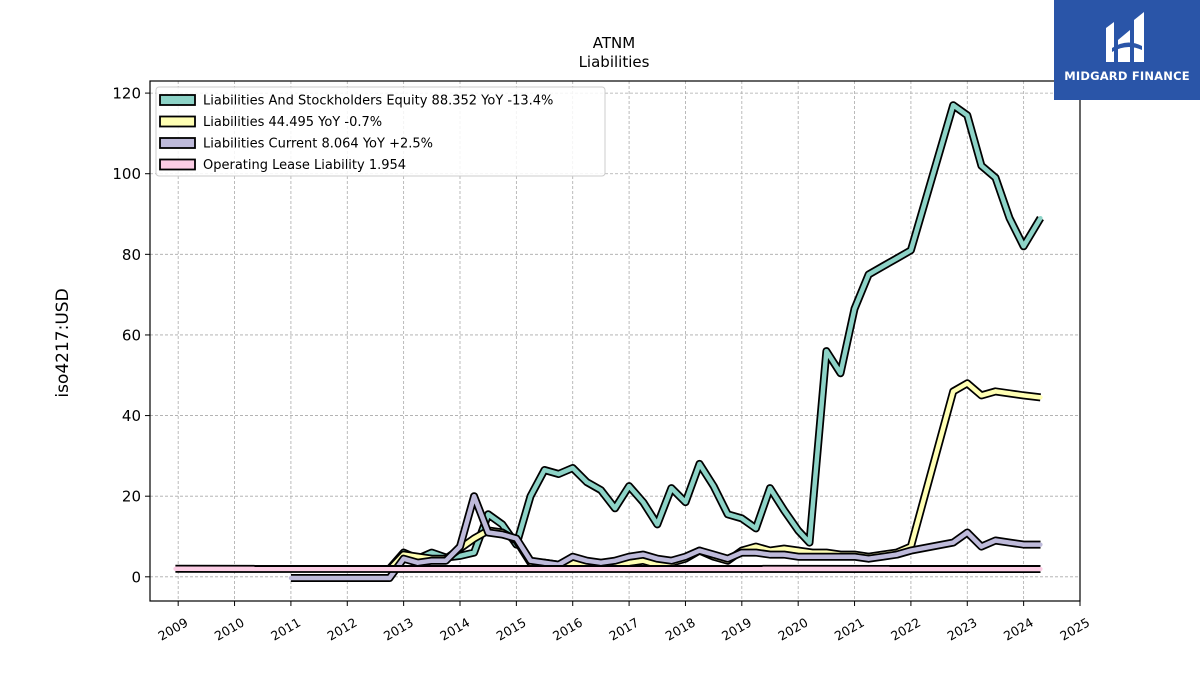 The image size is (1200, 675). What do you see at coordinates (1125, 37) in the screenshot?
I see `brand-mark-icon` at bounding box center [1125, 37].